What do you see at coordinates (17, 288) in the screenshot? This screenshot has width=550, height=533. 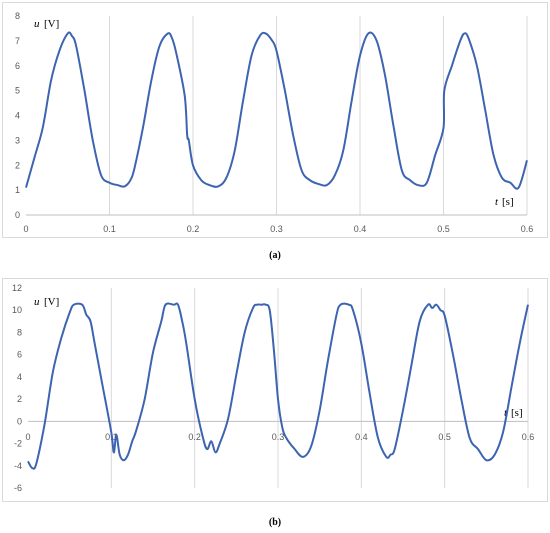 I see `y-tick-label: 12` at bounding box center [17, 288].